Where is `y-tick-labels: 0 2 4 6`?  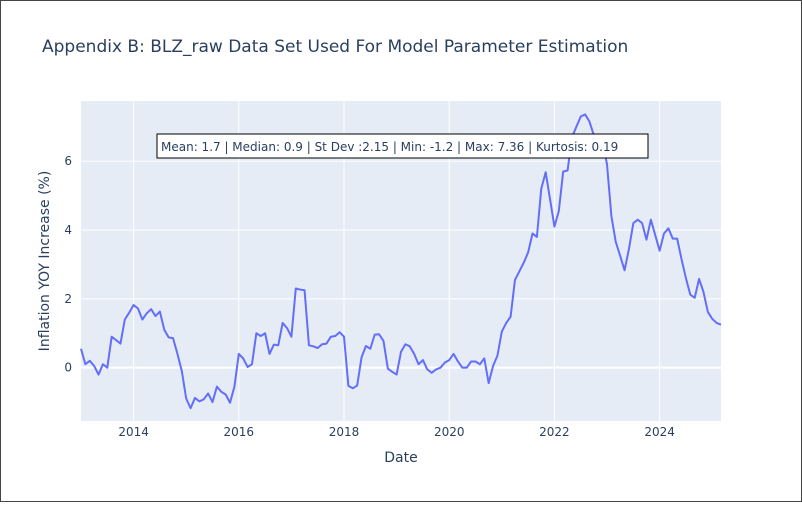 y-tick-labels: 0 2 4 6 is located at coordinates (68, 264).